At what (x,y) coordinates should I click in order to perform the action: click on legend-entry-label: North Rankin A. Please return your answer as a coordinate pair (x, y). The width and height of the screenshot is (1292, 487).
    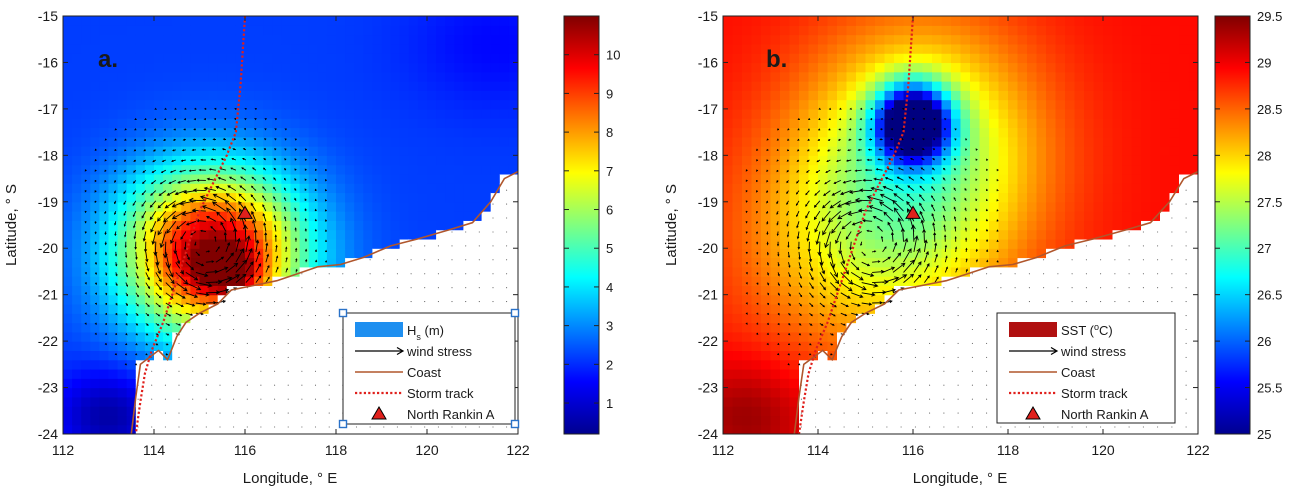
    Looking at the image, I should click on (451, 414).